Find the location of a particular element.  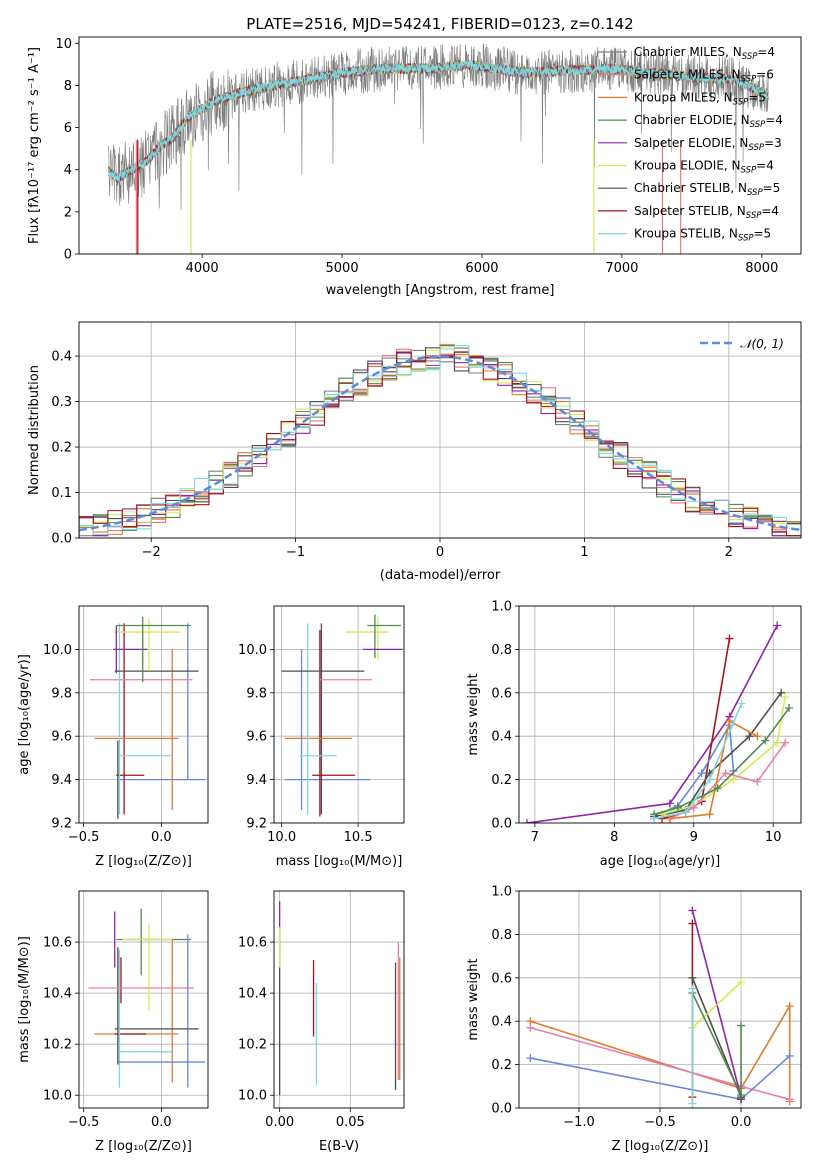

plot-area-age_vs_Z is located at coordinates (143, 714).